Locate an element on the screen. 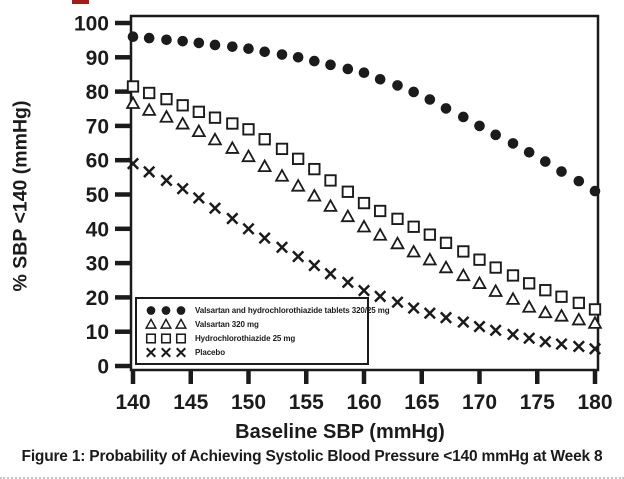  scan-artifact-mark is located at coordinates (80, 2).